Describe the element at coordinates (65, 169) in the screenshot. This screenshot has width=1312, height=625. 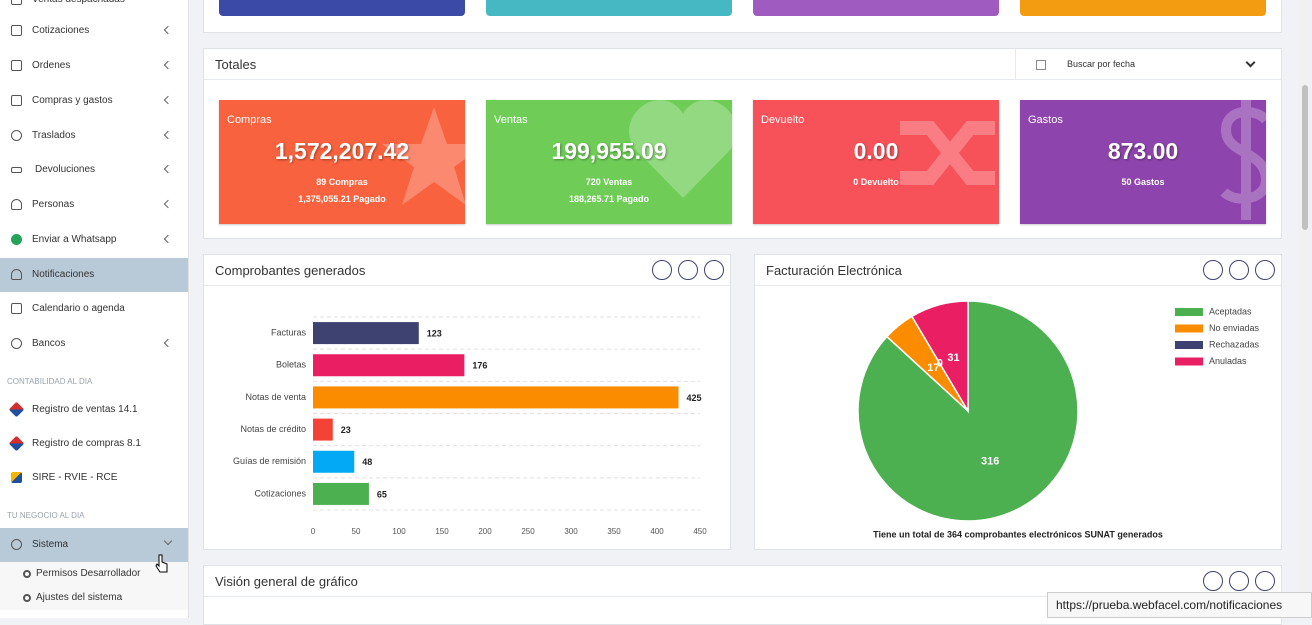
I see `menu-label: Devoluciones` at that location.